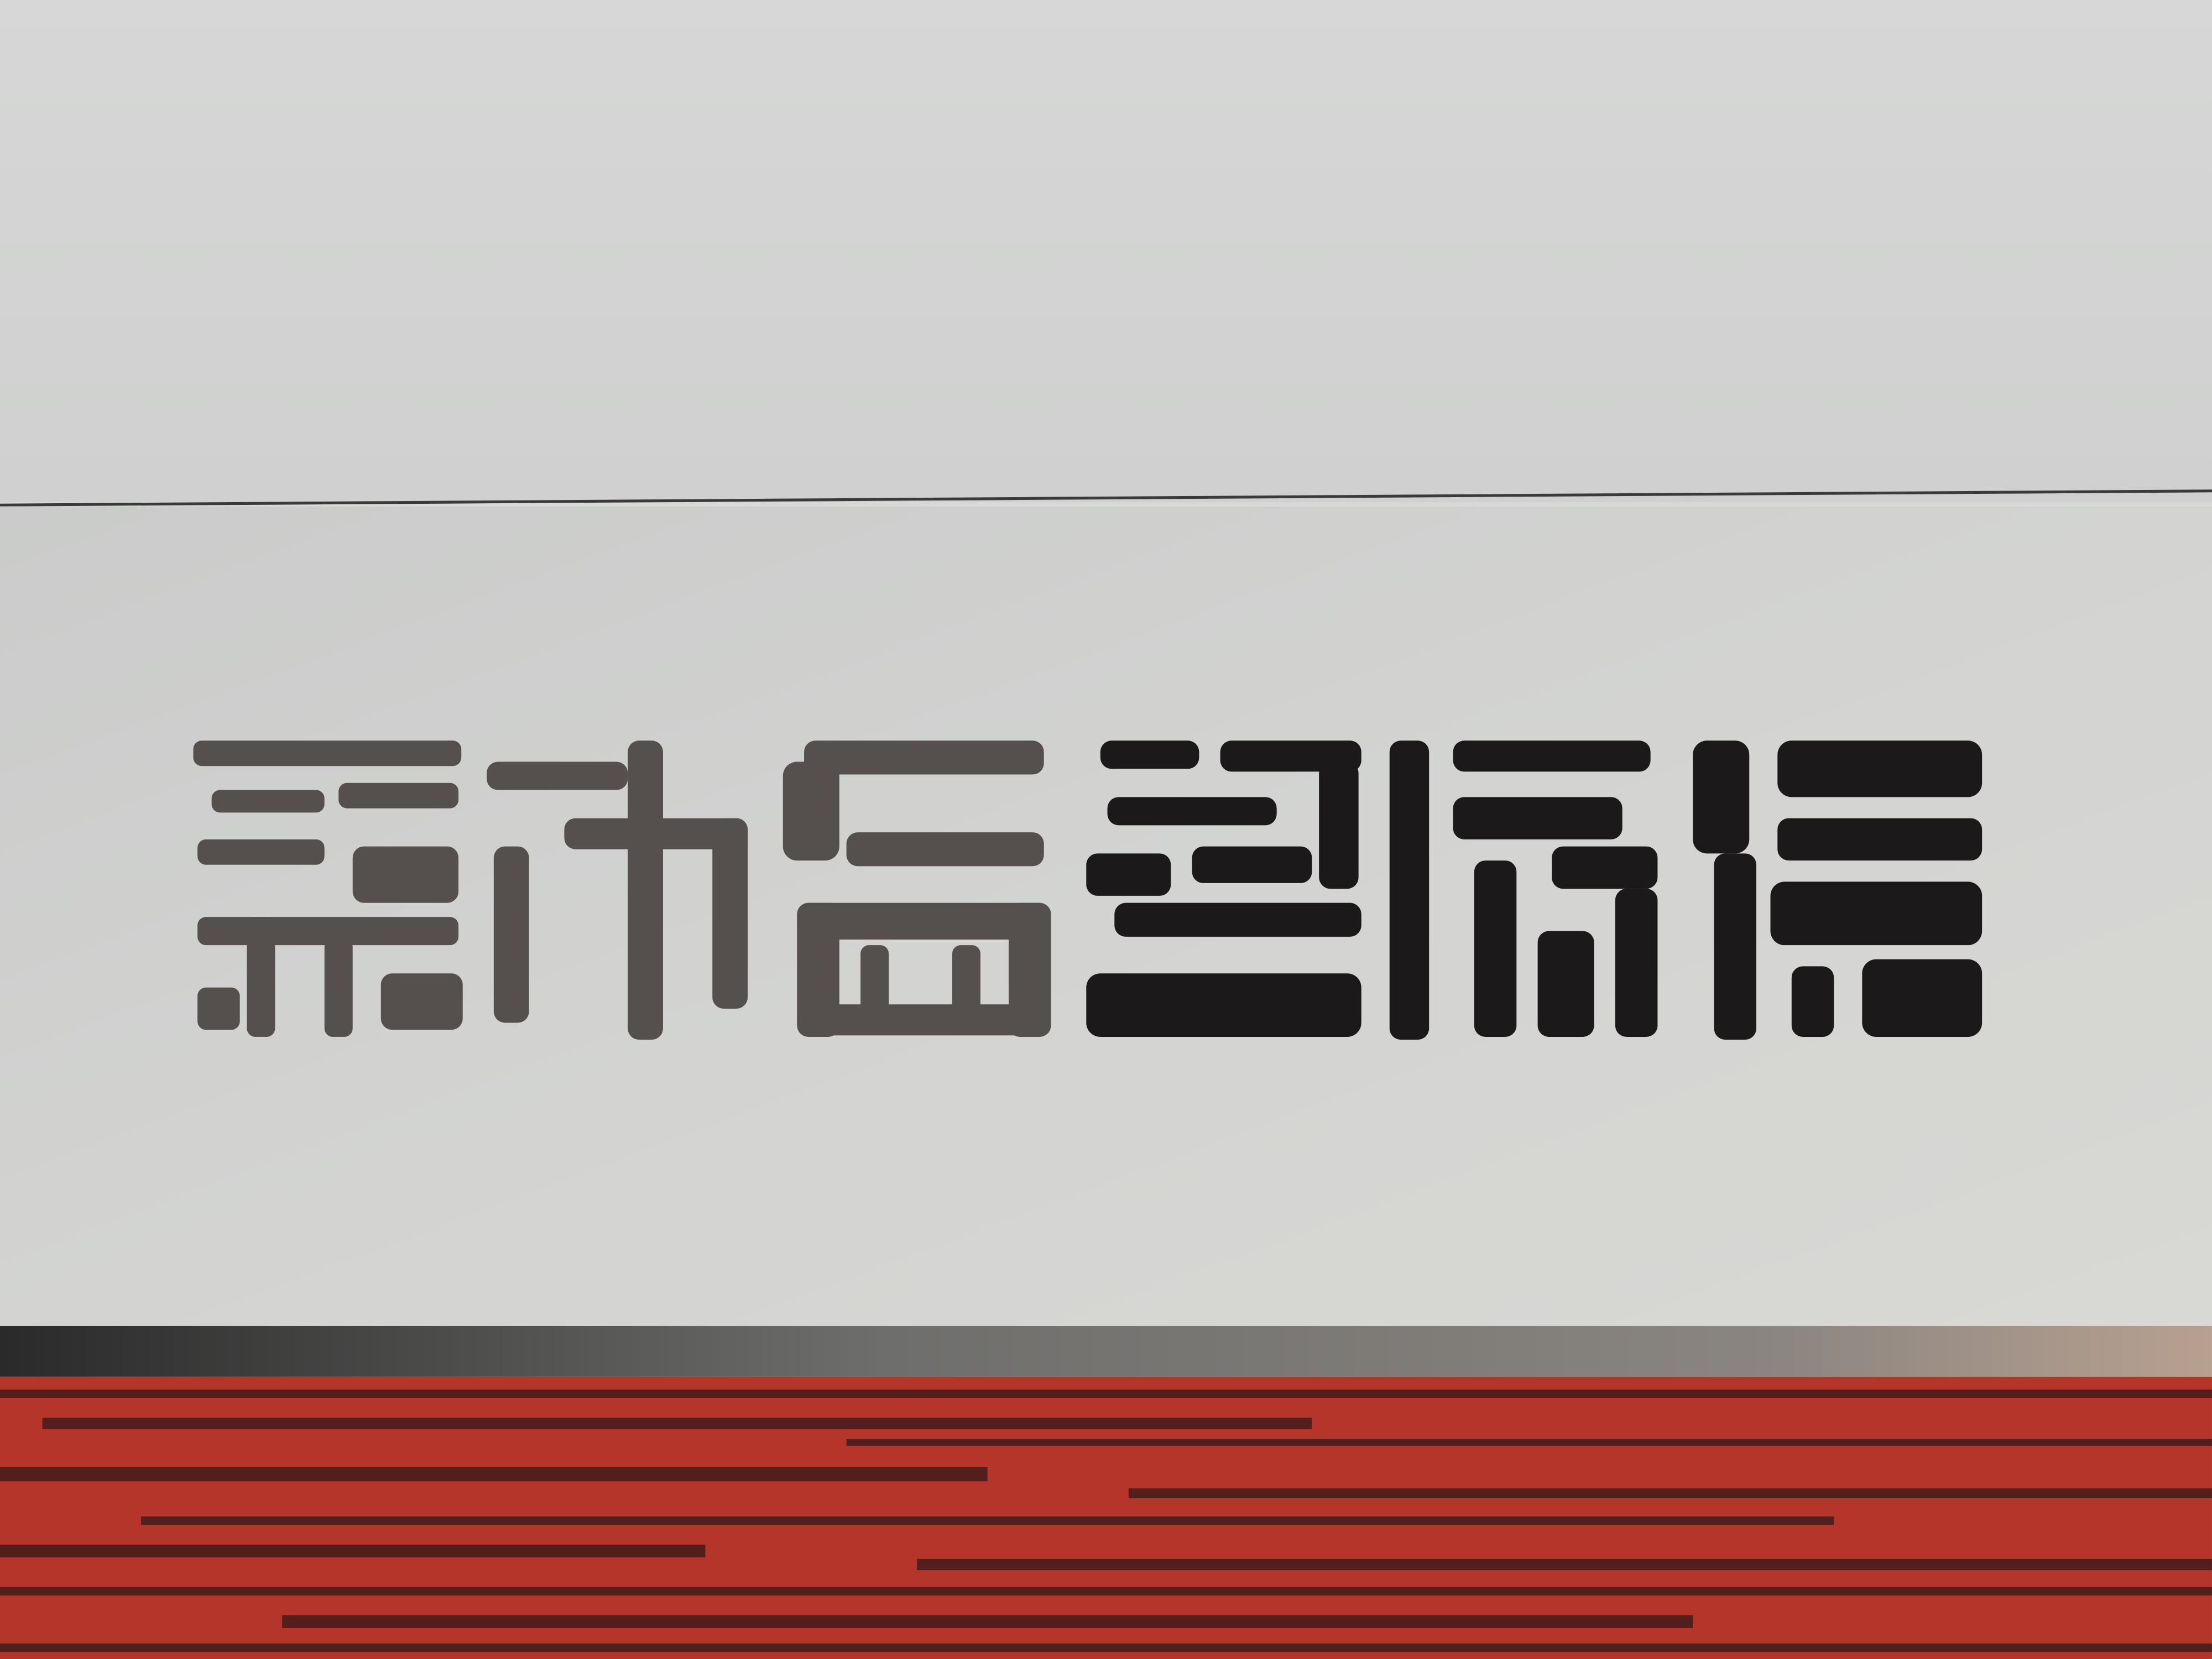 The height and width of the screenshot is (1659, 2212). Describe the element at coordinates (1106, 498) in the screenshot. I see `lid-edge` at that location.